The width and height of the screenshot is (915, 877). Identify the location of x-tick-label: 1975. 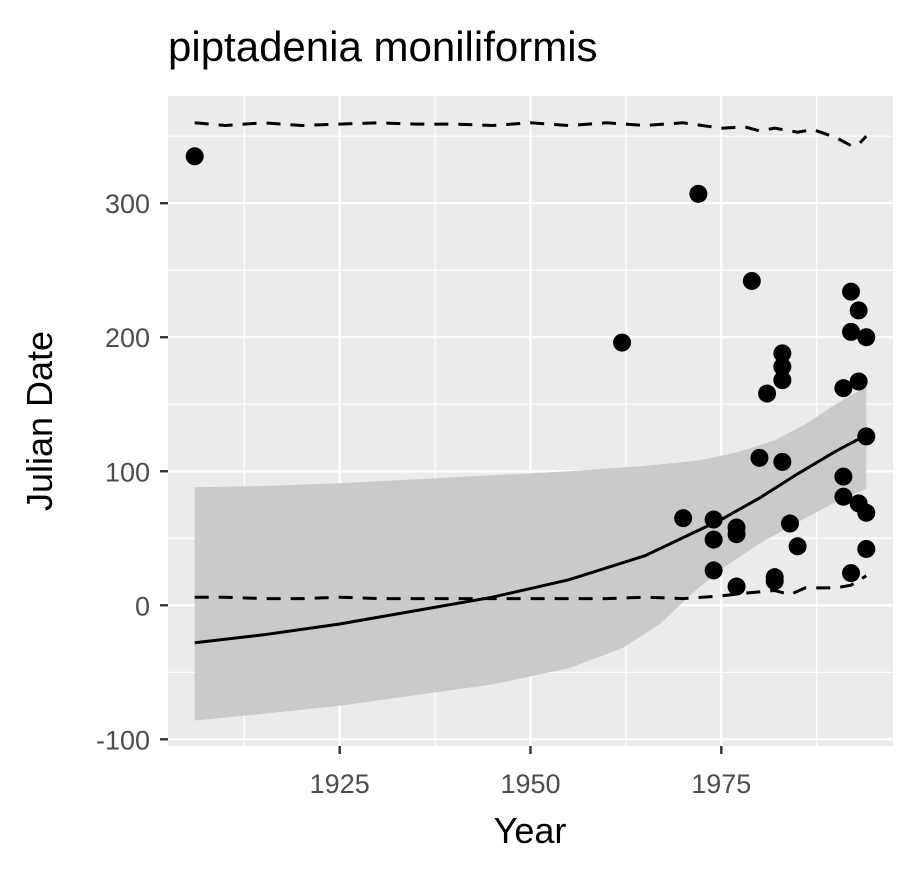
(721, 784).